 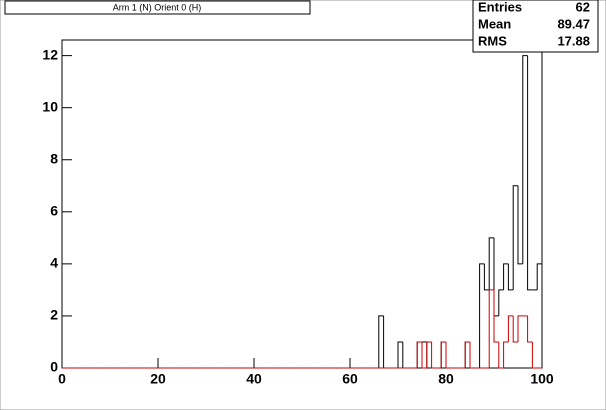 What do you see at coordinates (54, 367) in the screenshot?
I see `y-tick-label: 0` at bounding box center [54, 367].